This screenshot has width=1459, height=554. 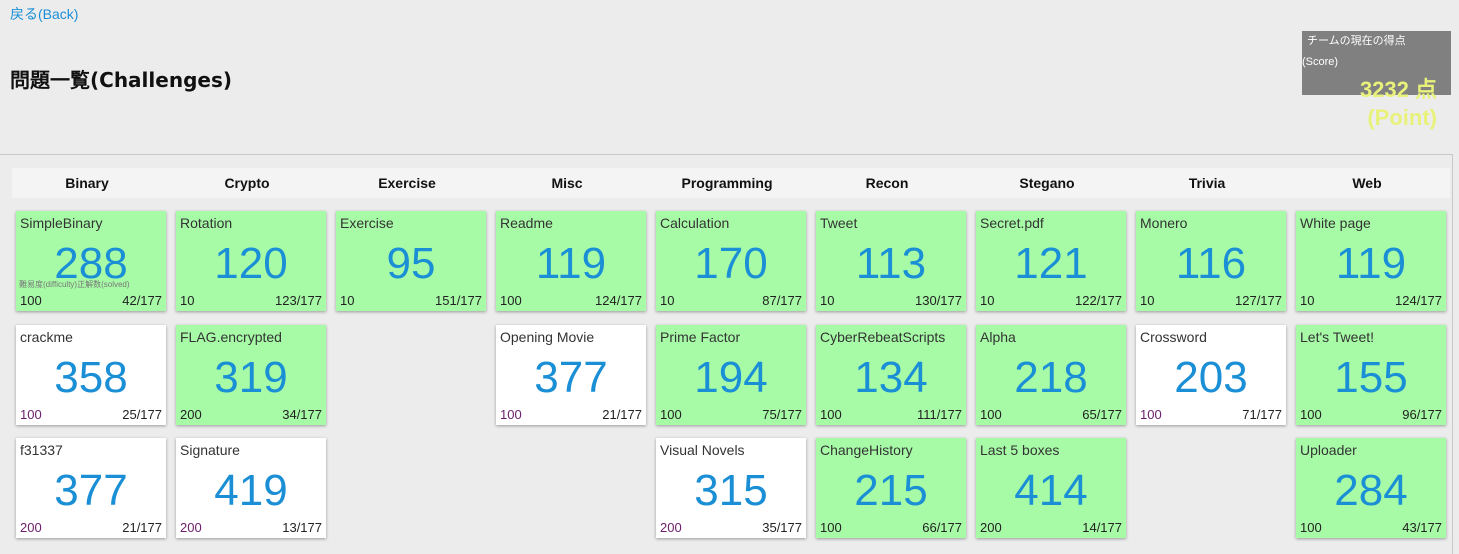 What do you see at coordinates (938, 300) in the screenshot?
I see `challenge-solve-count: 130/177` at bounding box center [938, 300].